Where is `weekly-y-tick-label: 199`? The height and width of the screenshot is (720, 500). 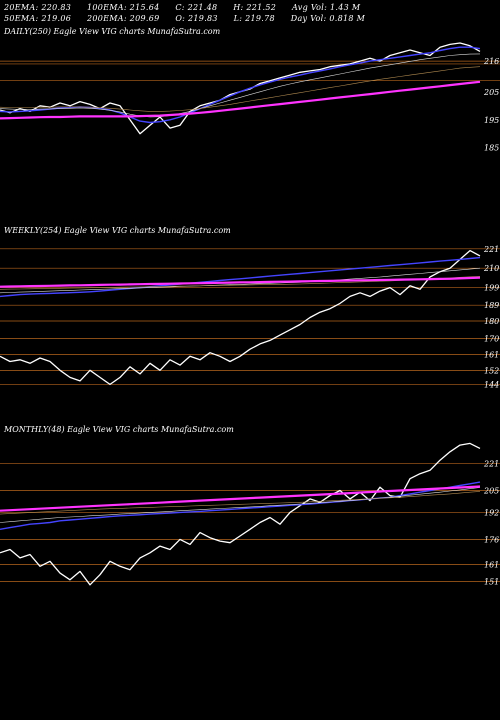 weekly-y-tick-label: 199 is located at coordinates (491, 288).